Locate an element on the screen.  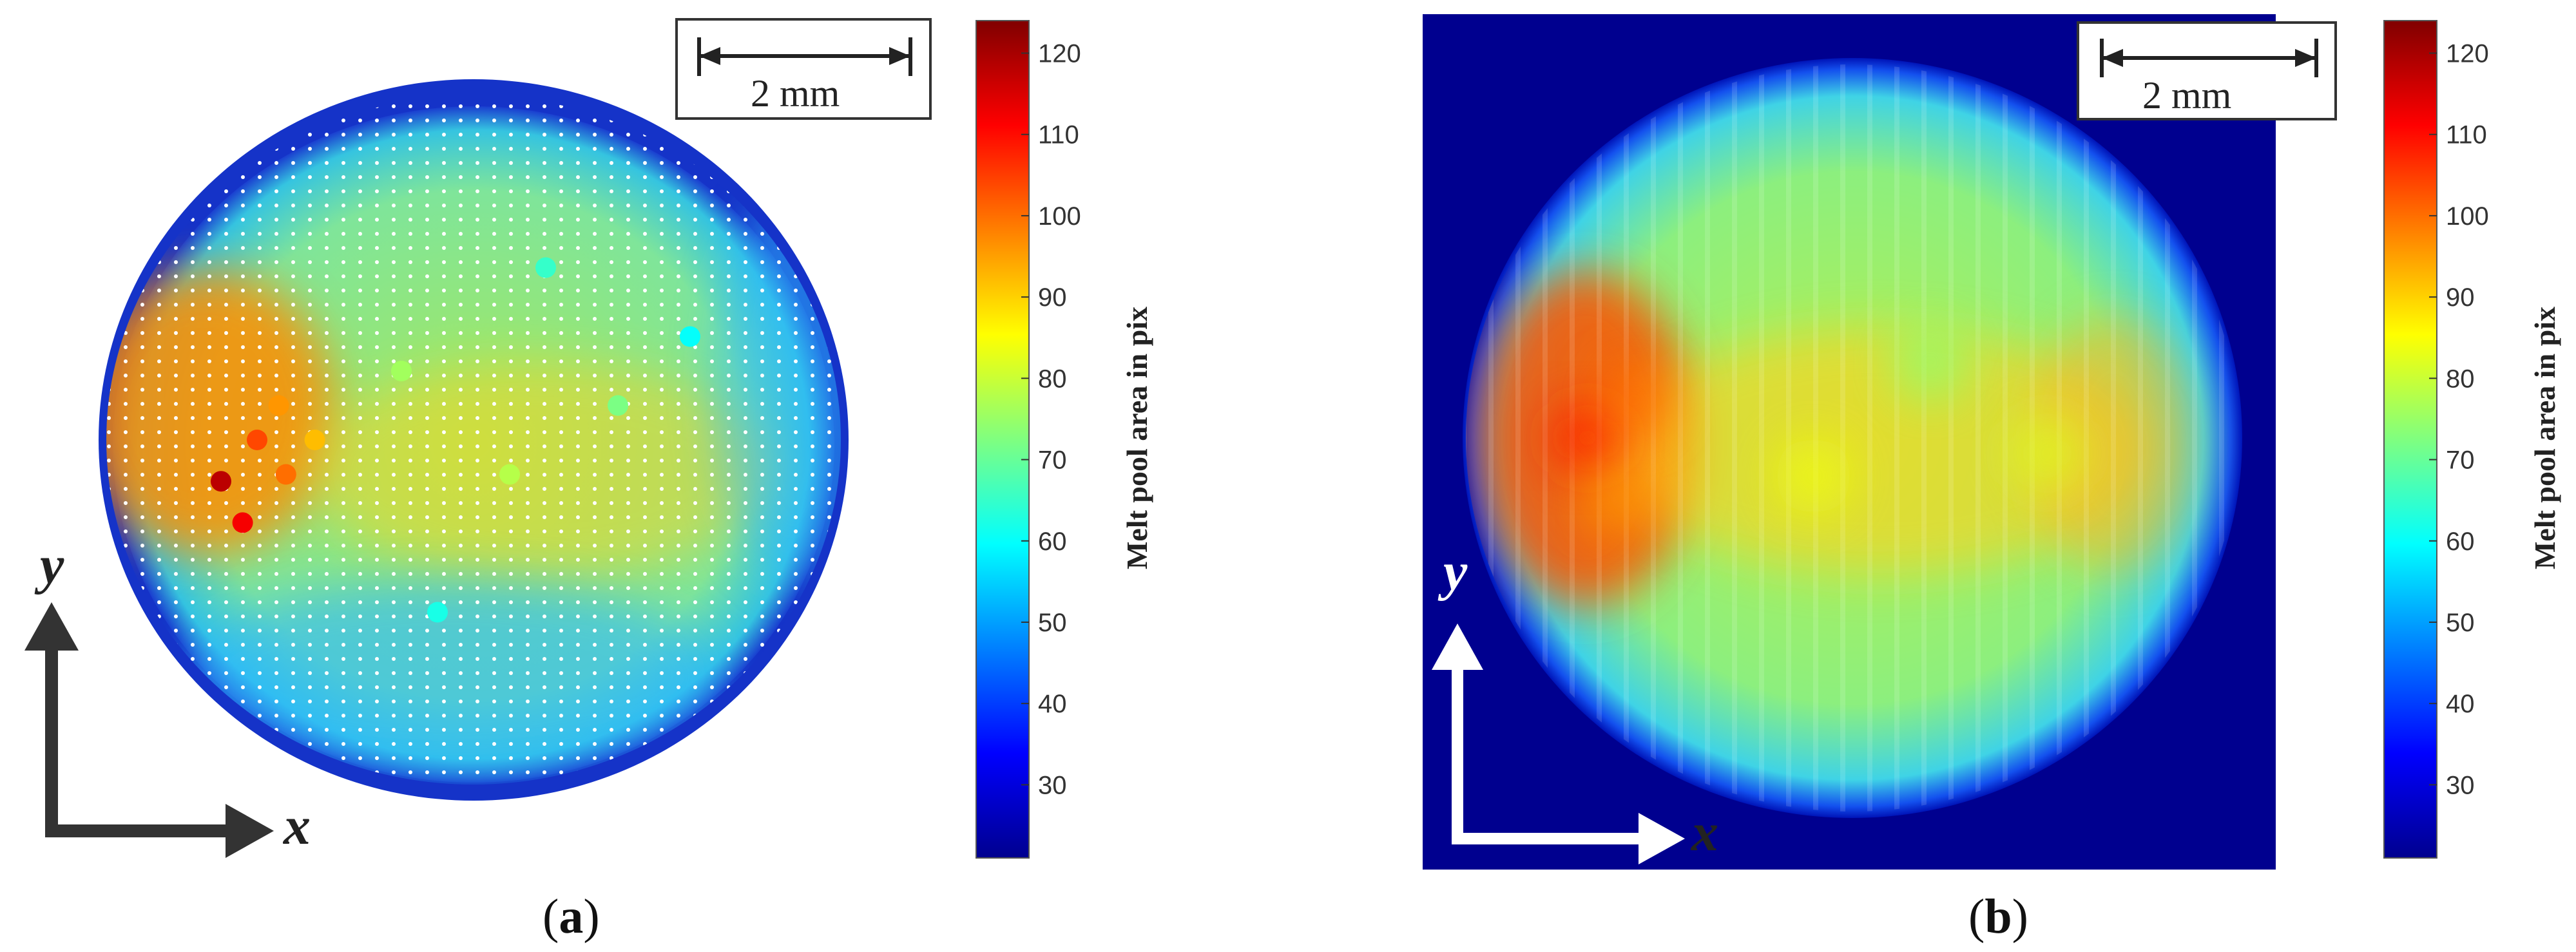
scale-bar-a: 2 mm is located at coordinates (803, 69).